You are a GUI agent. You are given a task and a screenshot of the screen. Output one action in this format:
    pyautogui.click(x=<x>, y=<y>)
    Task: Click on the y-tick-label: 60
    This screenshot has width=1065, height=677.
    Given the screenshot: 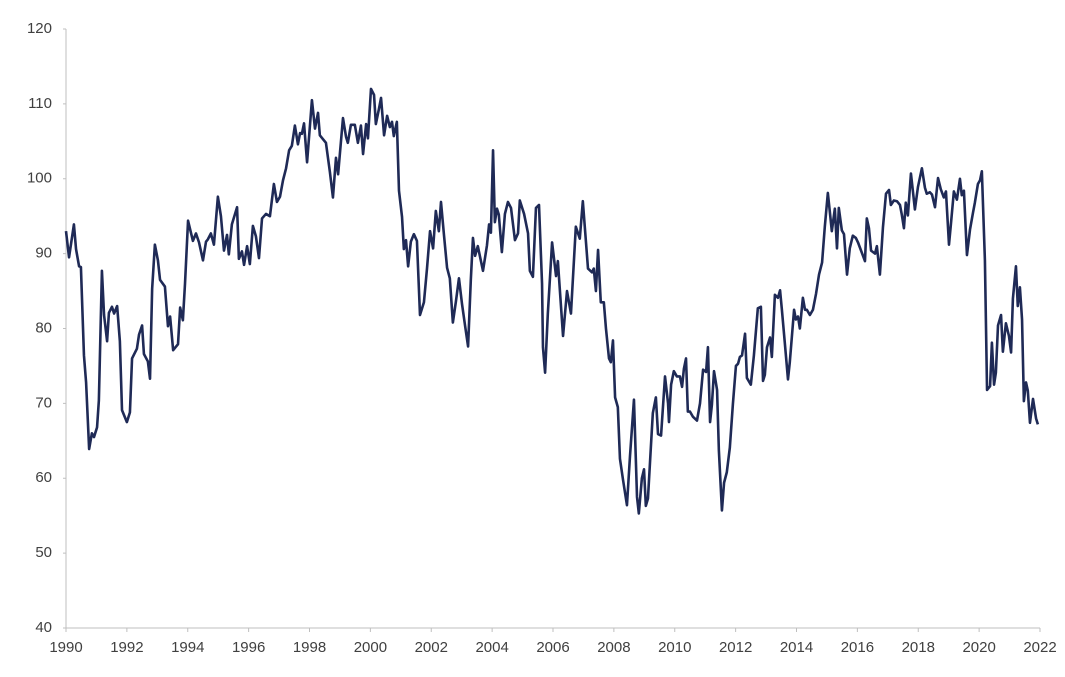 What is the action you would take?
    pyautogui.click(x=43, y=477)
    